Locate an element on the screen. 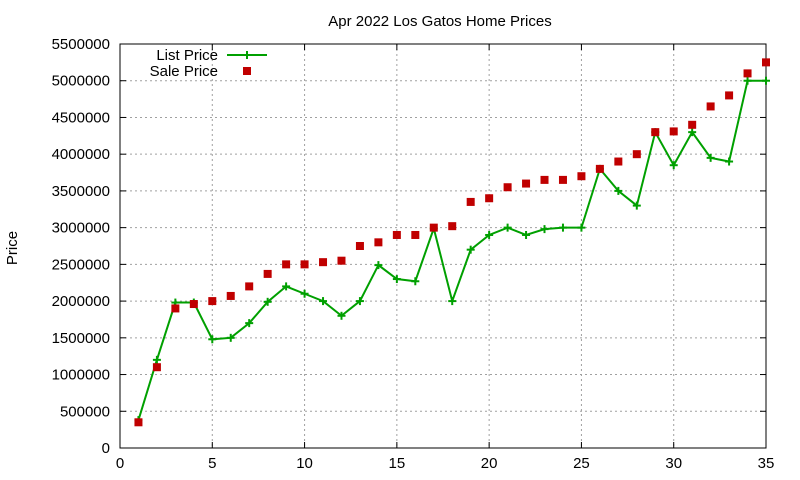 Image resolution: width=800 pixels, height=480 pixels. y-tick-label: 500000 is located at coordinates (85, 411).